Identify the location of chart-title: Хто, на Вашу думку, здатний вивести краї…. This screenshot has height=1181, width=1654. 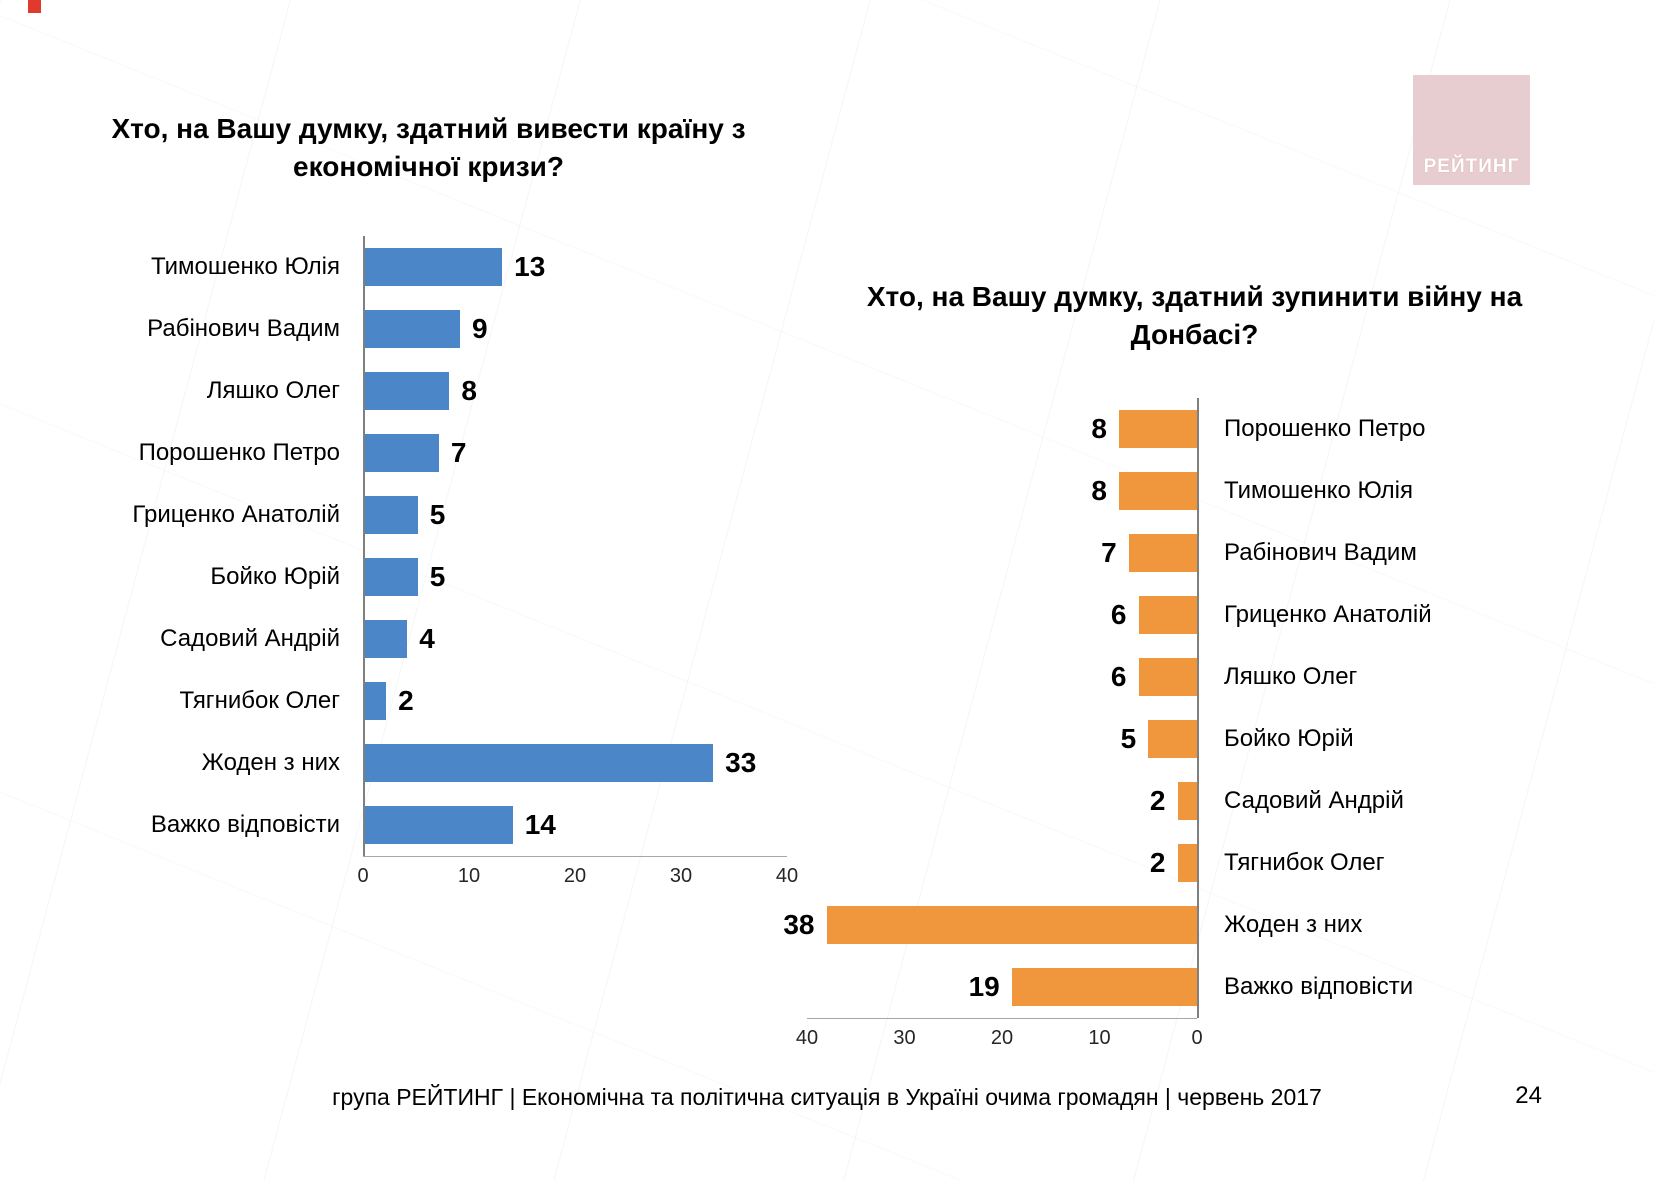
(428, 147).